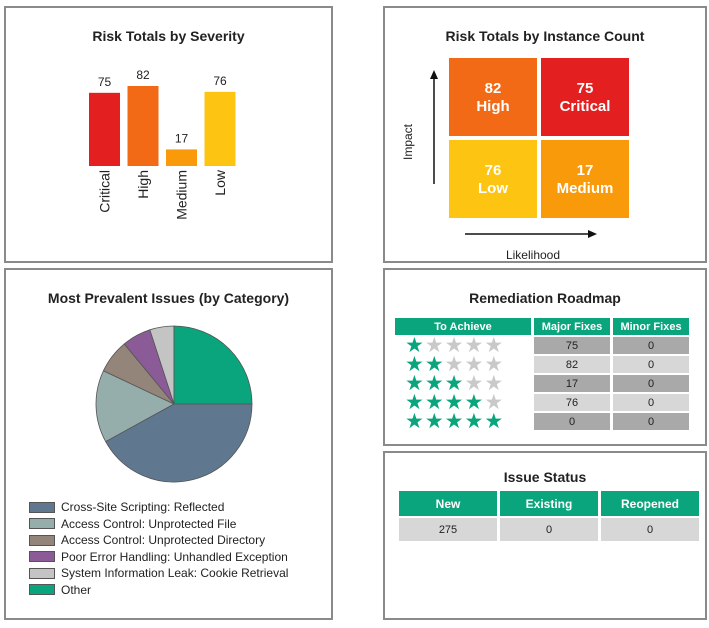 This screenshot has height=628, width=709. I want to click on legend-item: Cross-Site Scripting: Reflected, so click(158, 507).